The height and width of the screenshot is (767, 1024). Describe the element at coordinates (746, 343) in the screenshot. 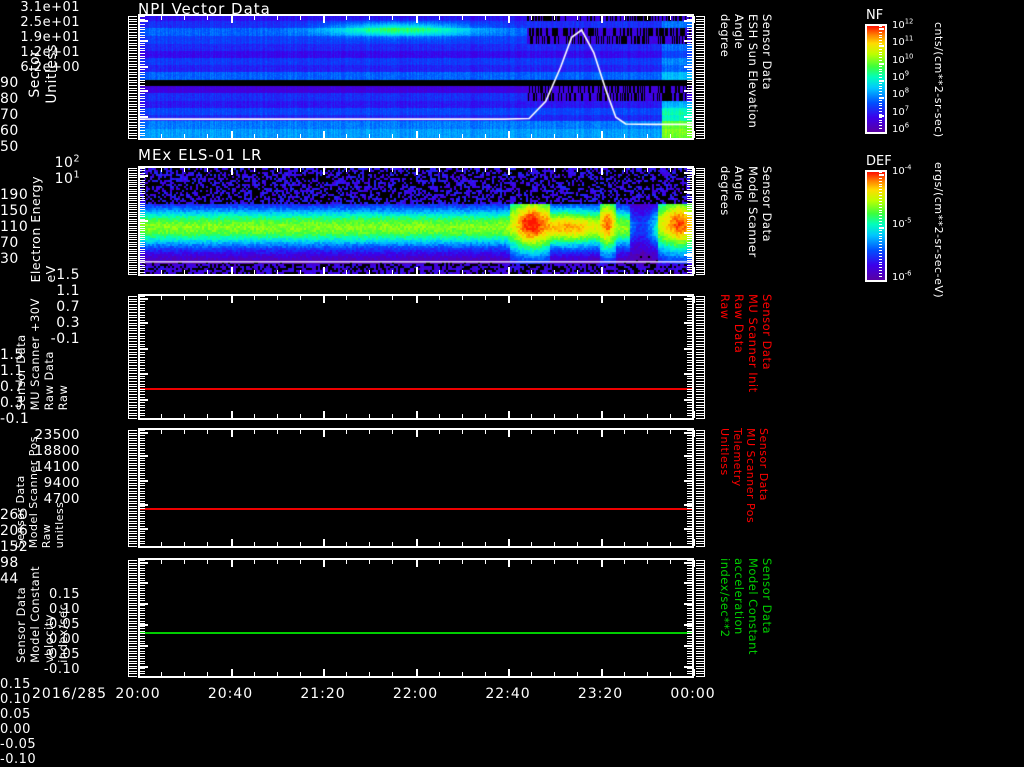

I see `panel-scanner30v-right-axis-label: Sensor Data MU Scanner Init Raw Data Raw` at that location.